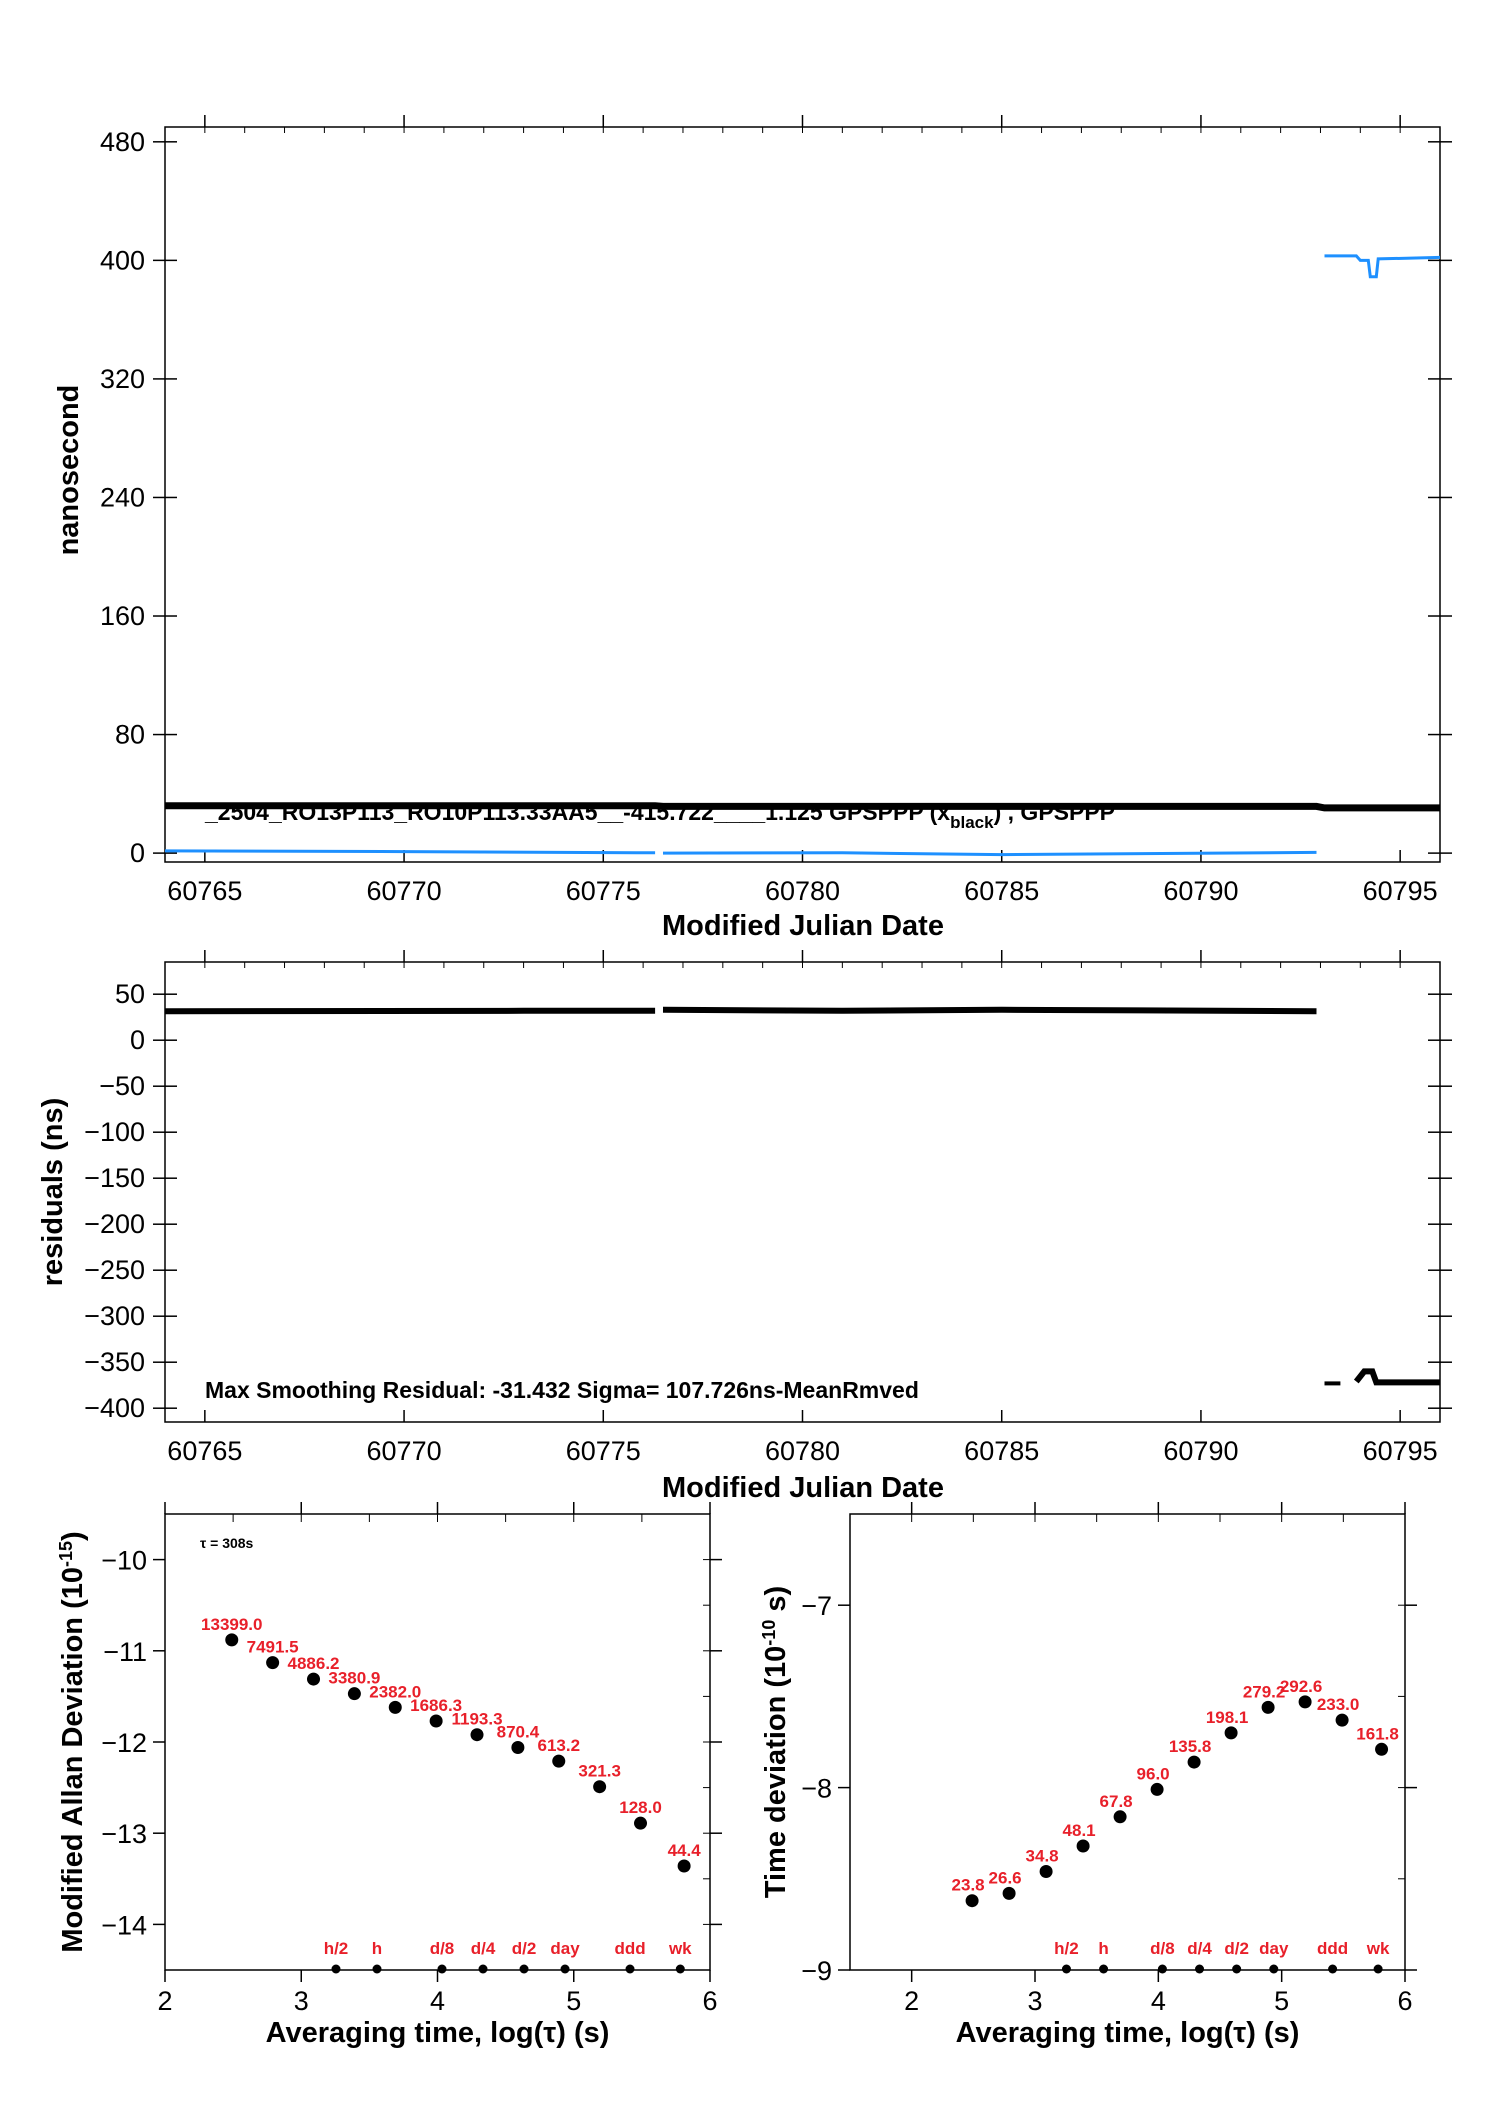  I want to click on mdev-y-axis-title: Modified Allan Deviation (10-15), so click(72, 1741).